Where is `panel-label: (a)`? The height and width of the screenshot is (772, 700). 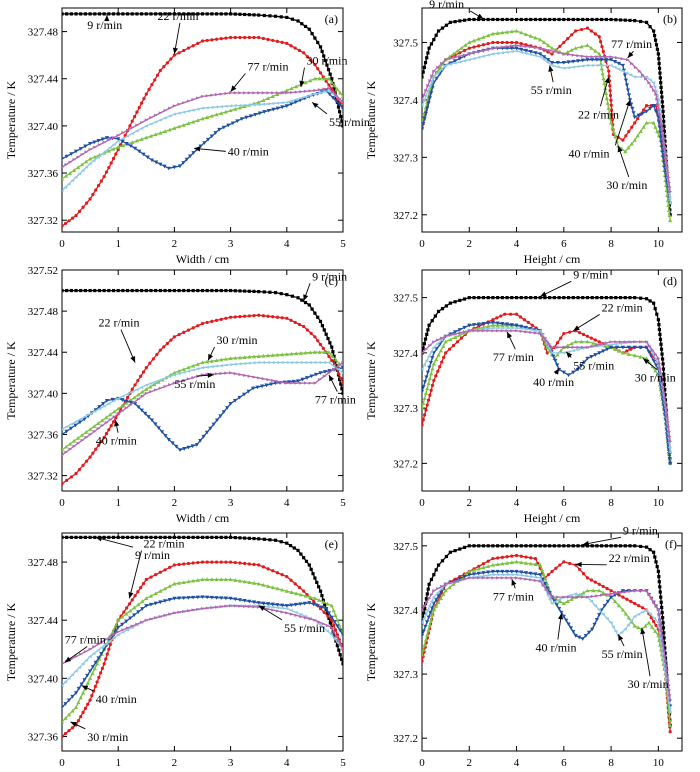 panel-label: (a) is located at coordinates (331, 19).